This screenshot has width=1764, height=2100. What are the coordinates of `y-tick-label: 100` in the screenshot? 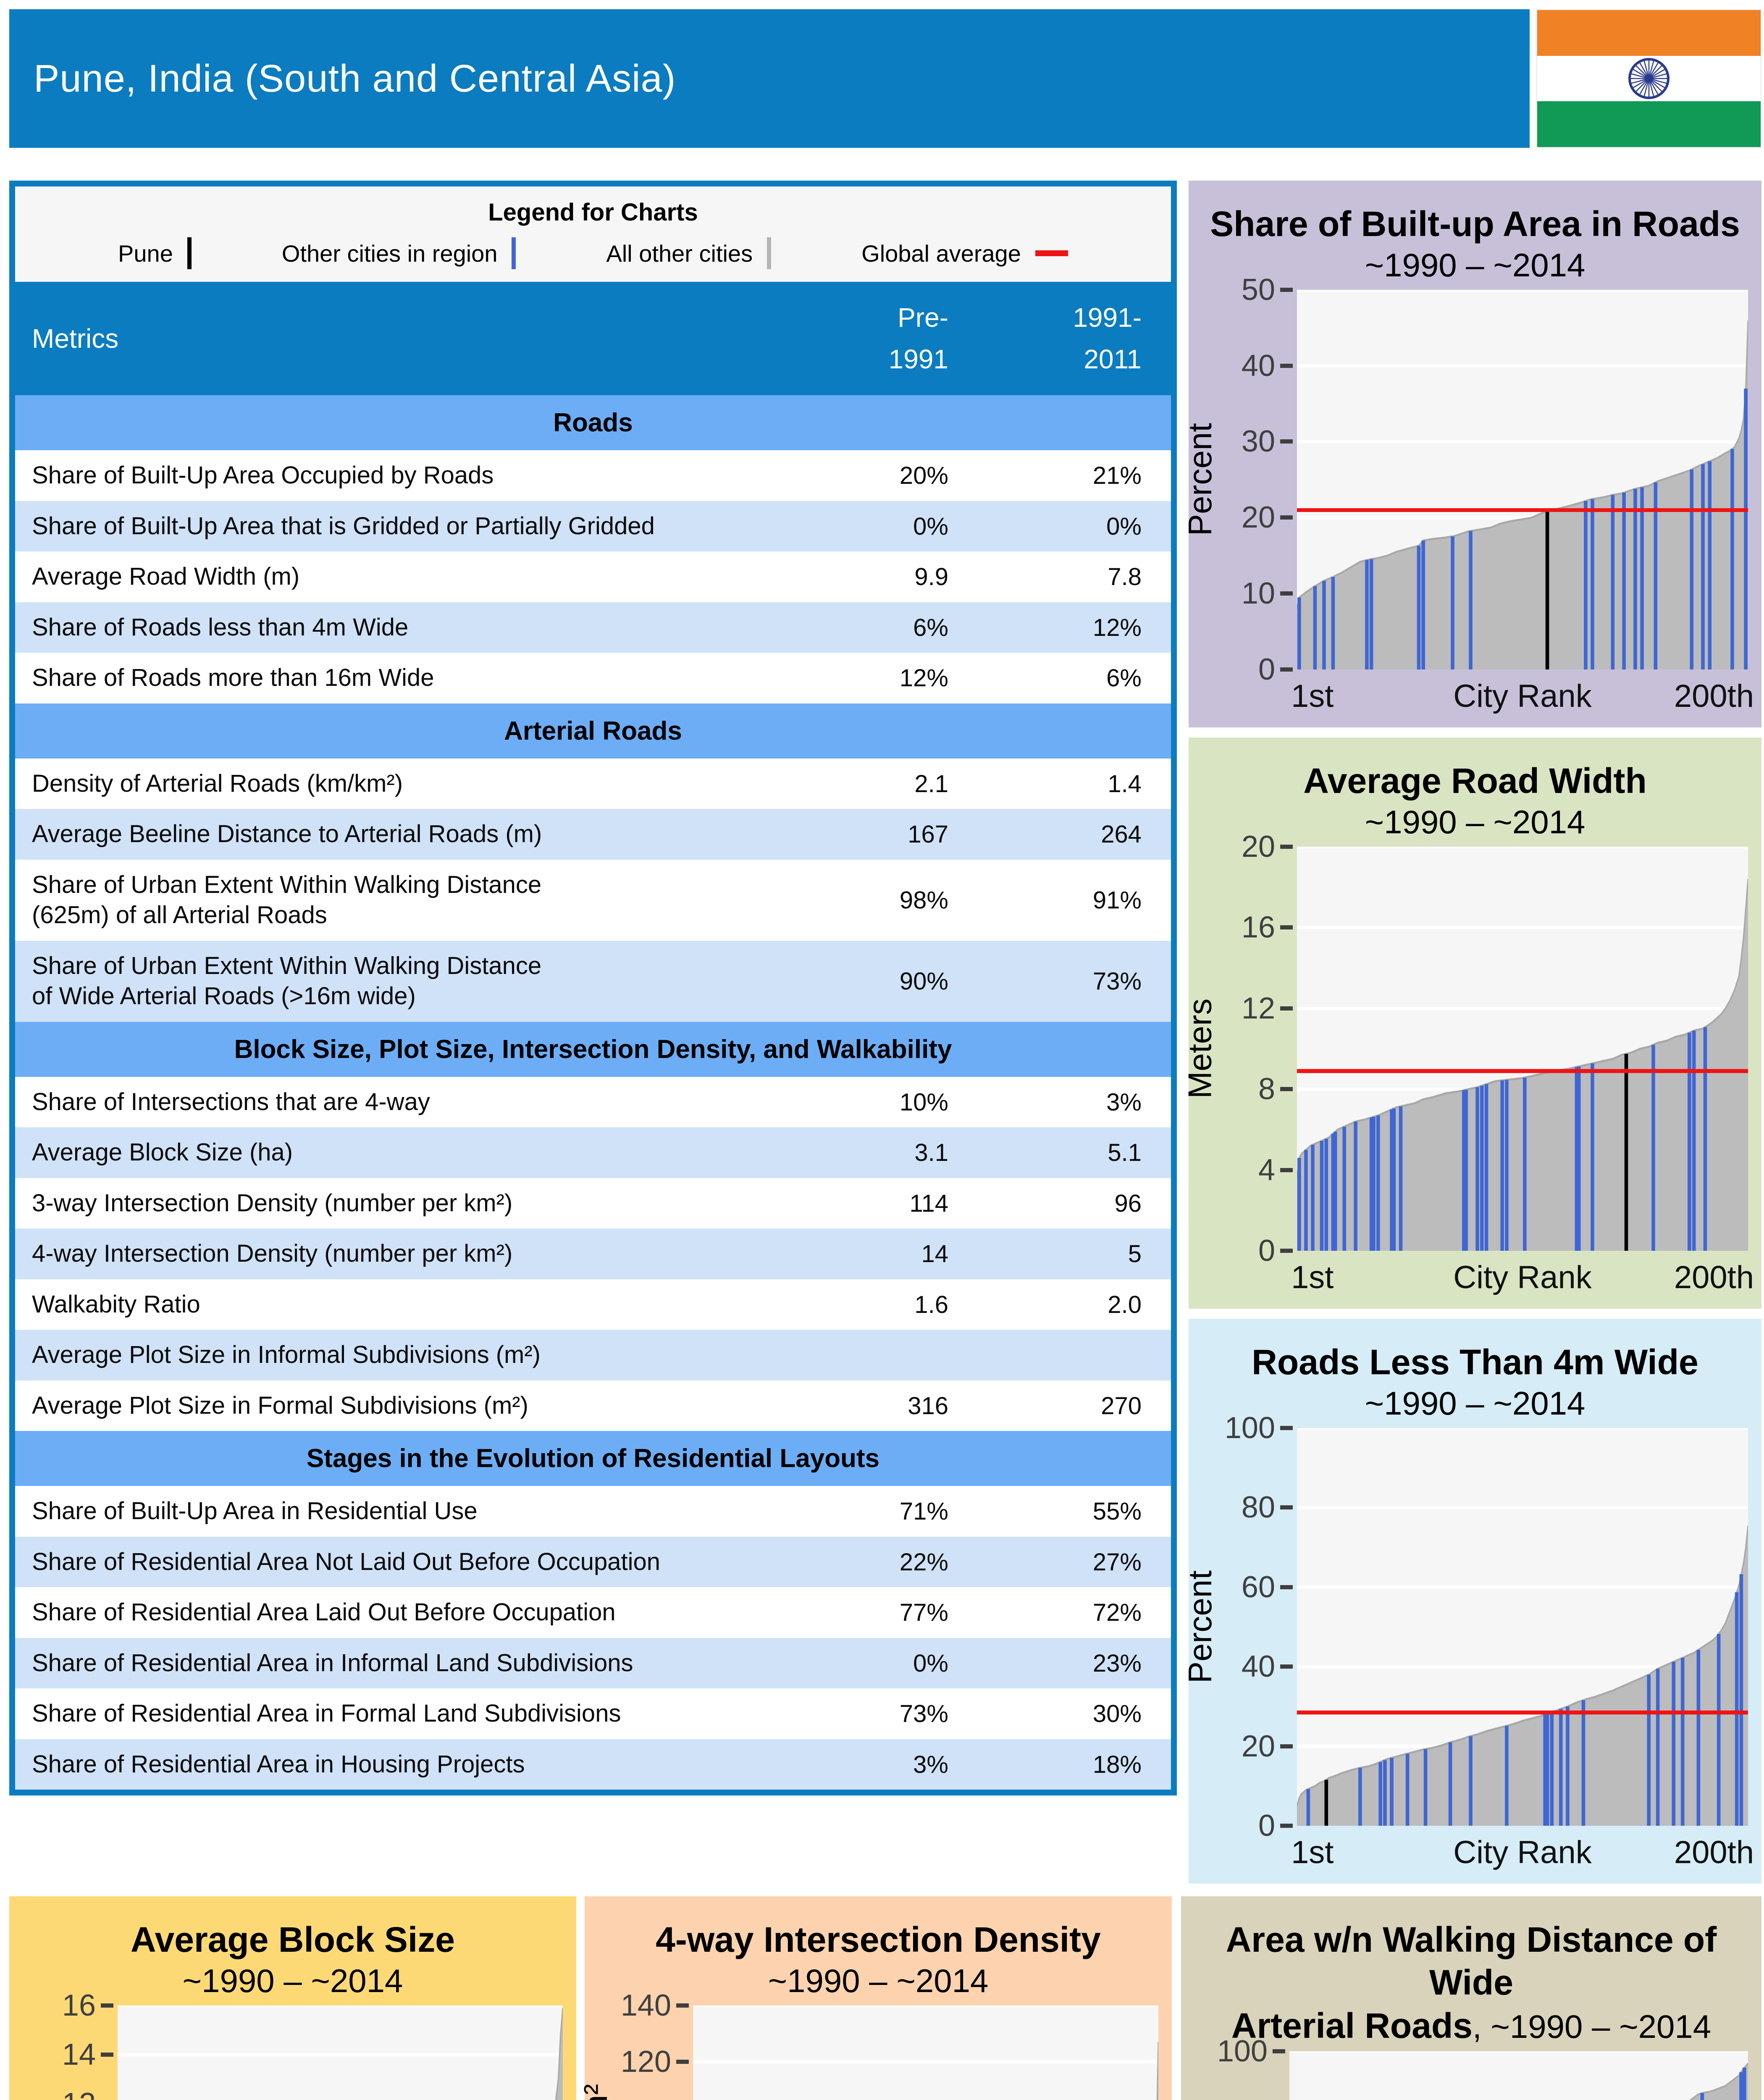 It's located at (1242, 2051).